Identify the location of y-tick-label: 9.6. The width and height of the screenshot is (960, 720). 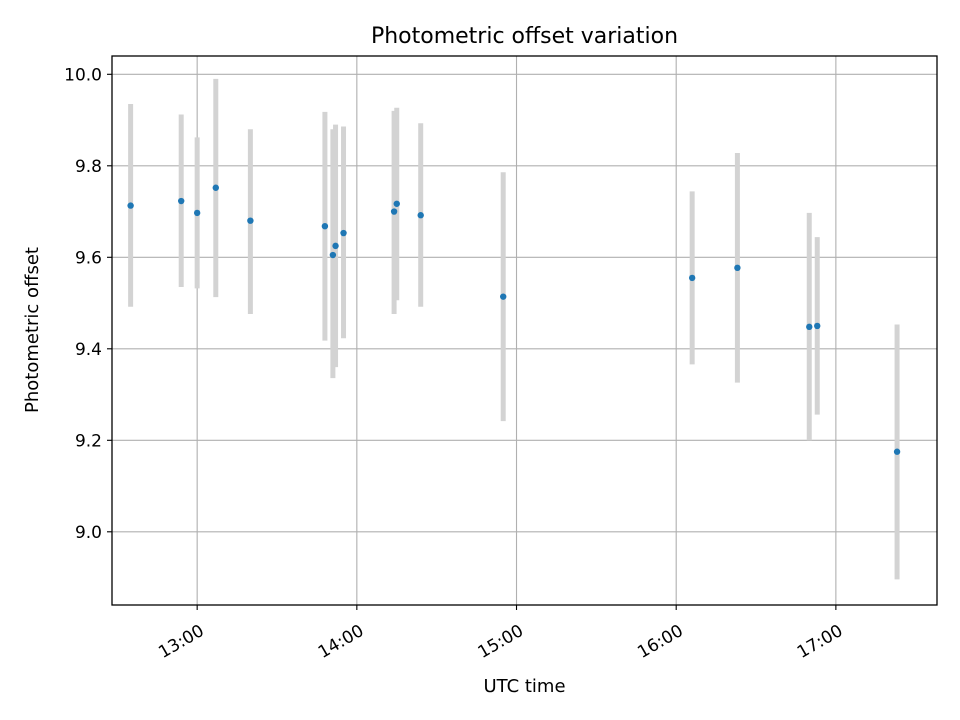
(88, 258).